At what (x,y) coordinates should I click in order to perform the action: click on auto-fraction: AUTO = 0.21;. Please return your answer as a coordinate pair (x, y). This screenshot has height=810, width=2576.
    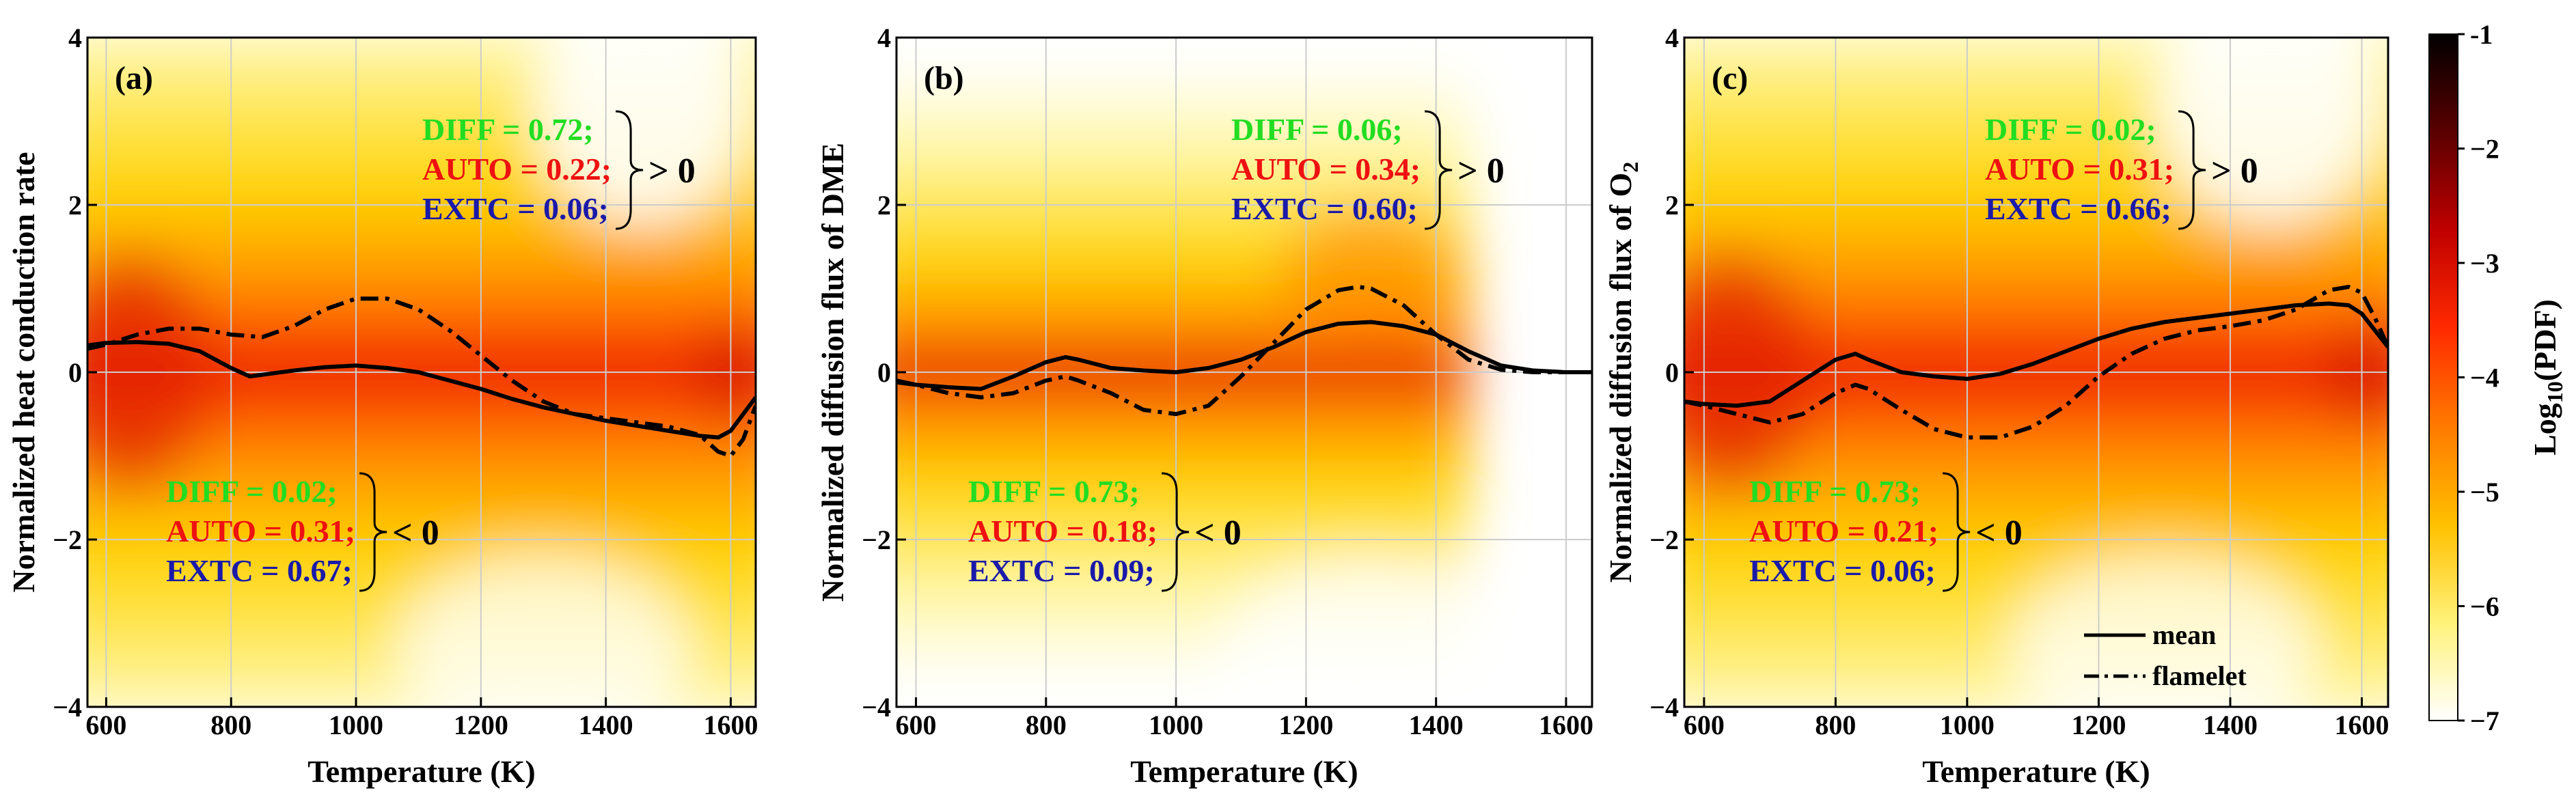
    Looking at the image, I should click on (1843, 531).